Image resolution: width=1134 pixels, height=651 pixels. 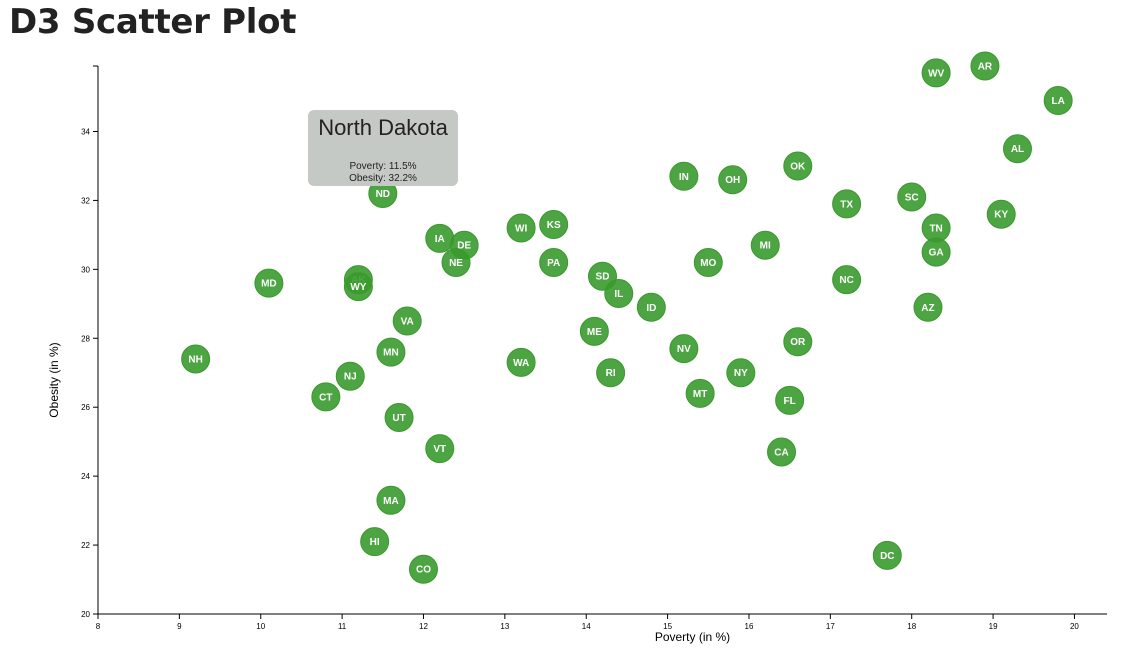 I want to click on state-point: MN, so click(x=391, y=352).